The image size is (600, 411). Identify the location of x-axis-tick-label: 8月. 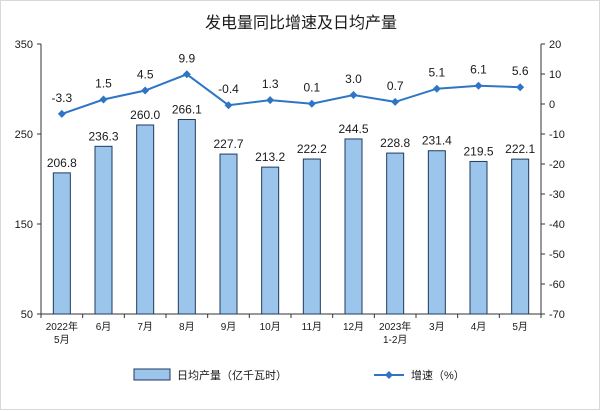
(187, 327).